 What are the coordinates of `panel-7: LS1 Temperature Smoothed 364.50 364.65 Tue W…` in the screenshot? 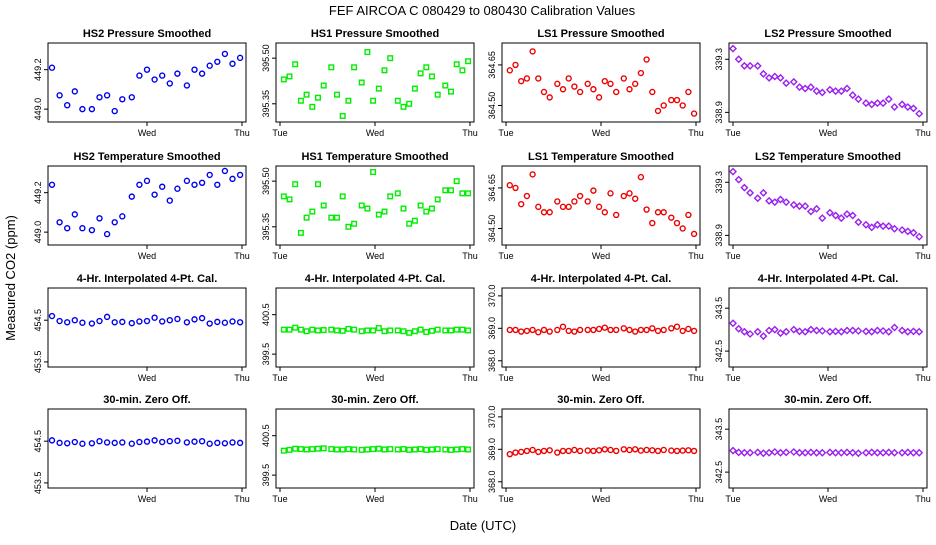 It's located at (595, 206).